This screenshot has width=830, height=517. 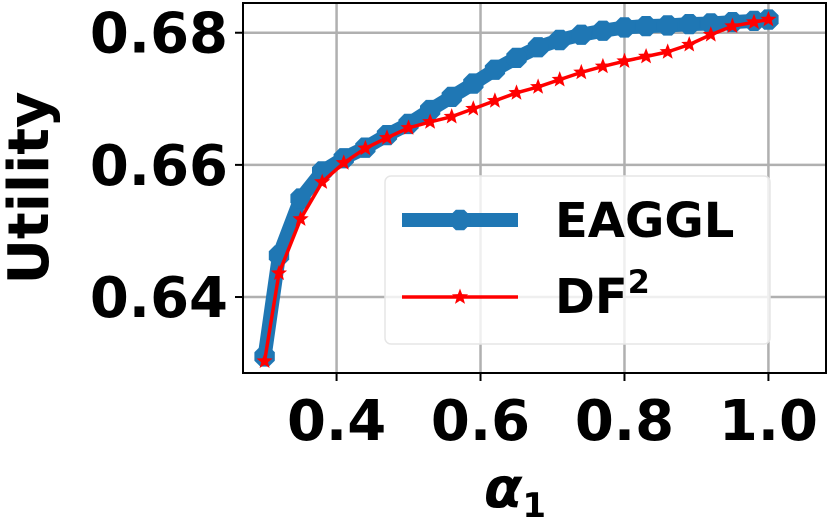 What do you see at coordinates (644, 221) in the screenshot?
I see `legend-label-eaggl: EAGGL` at bounding box center [644, 221].